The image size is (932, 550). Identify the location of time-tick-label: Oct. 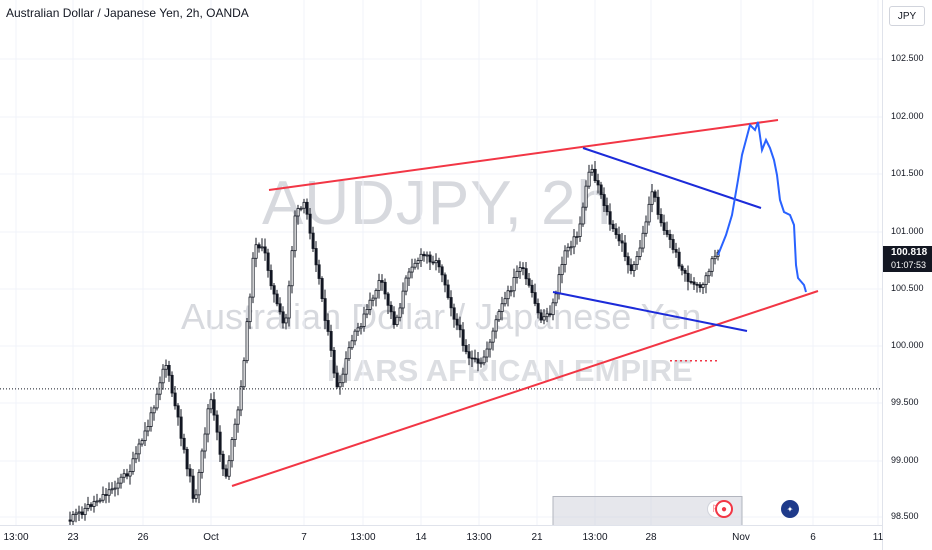
(211, 537).